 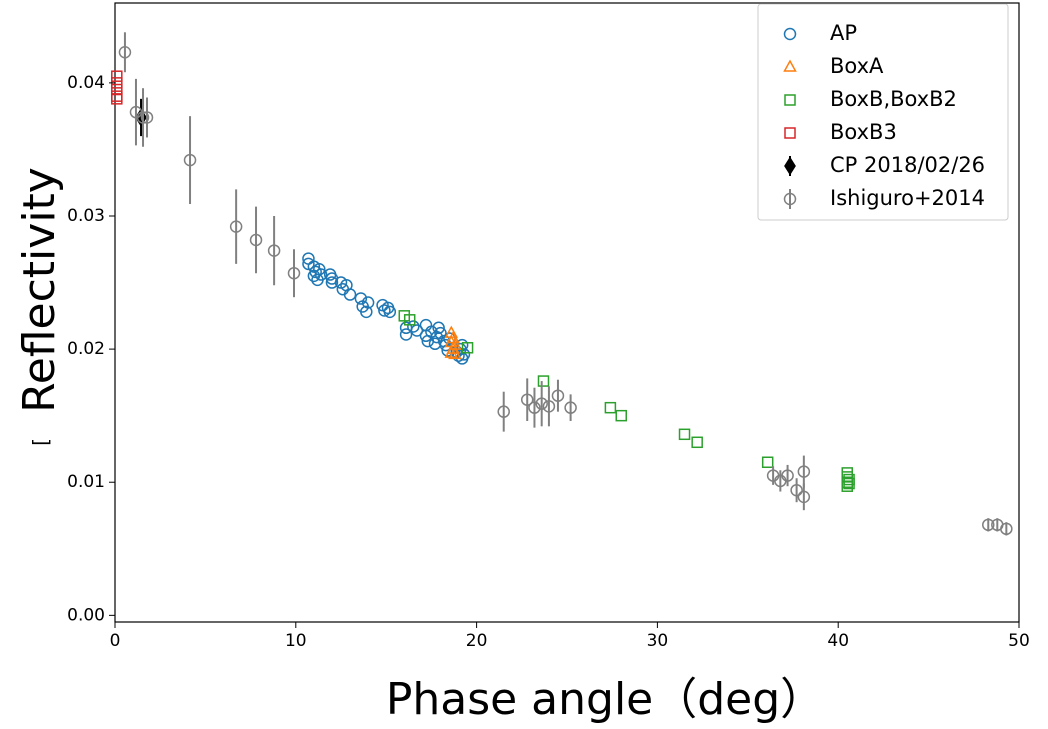 What do you see at coordinates (477, 641) in the screenshot?
I see `x-tick-label: 20` at bounding box center [477, 641].